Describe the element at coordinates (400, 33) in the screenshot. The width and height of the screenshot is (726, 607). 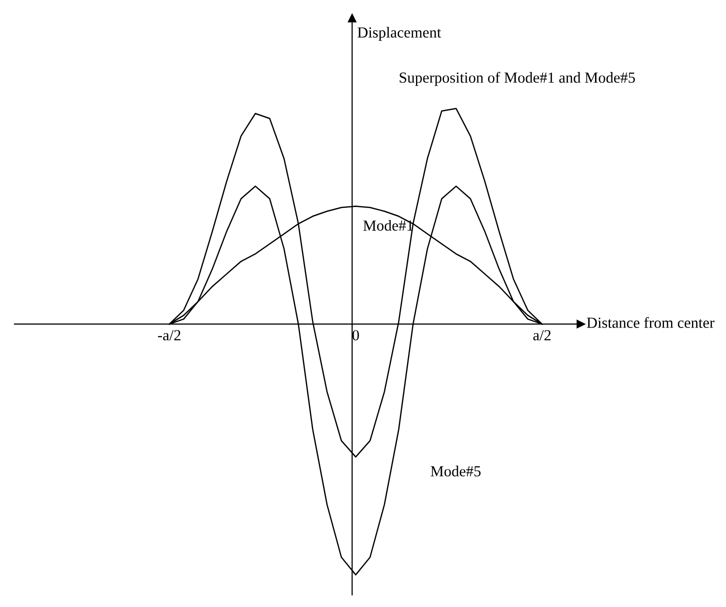
I see `y-axis-title: Displacement` at that location.